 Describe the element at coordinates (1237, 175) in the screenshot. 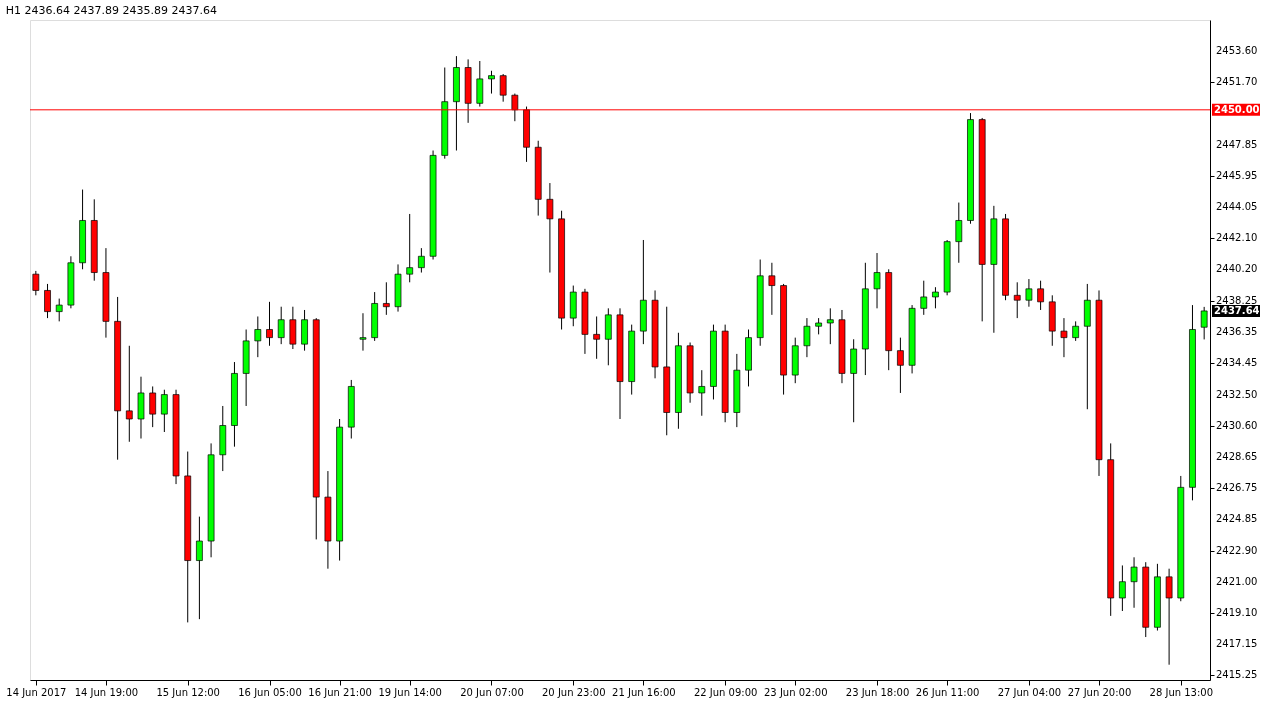

I see `y-tick-label: 2445.95` at that location.